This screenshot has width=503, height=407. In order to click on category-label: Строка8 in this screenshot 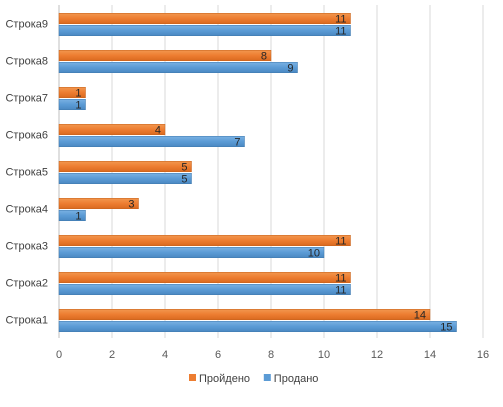, I will do `click(26, 62)`.